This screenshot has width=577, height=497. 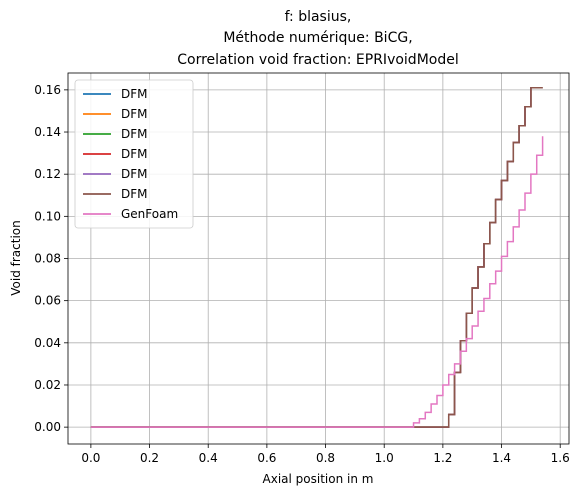 What do you see at coordinates (560, 458) in the screenshot?
I see `x-tick-label: 1.6` at bounding box center [560, 458].